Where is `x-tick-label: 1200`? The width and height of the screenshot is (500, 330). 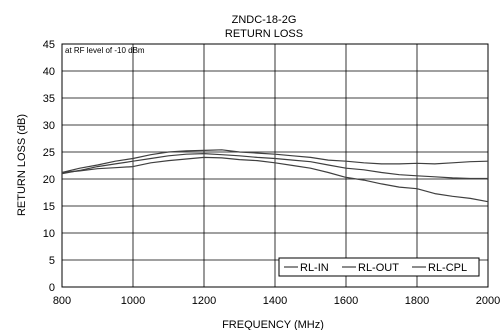 x-tick-label: 1200 is located at coordinates (204, 301).